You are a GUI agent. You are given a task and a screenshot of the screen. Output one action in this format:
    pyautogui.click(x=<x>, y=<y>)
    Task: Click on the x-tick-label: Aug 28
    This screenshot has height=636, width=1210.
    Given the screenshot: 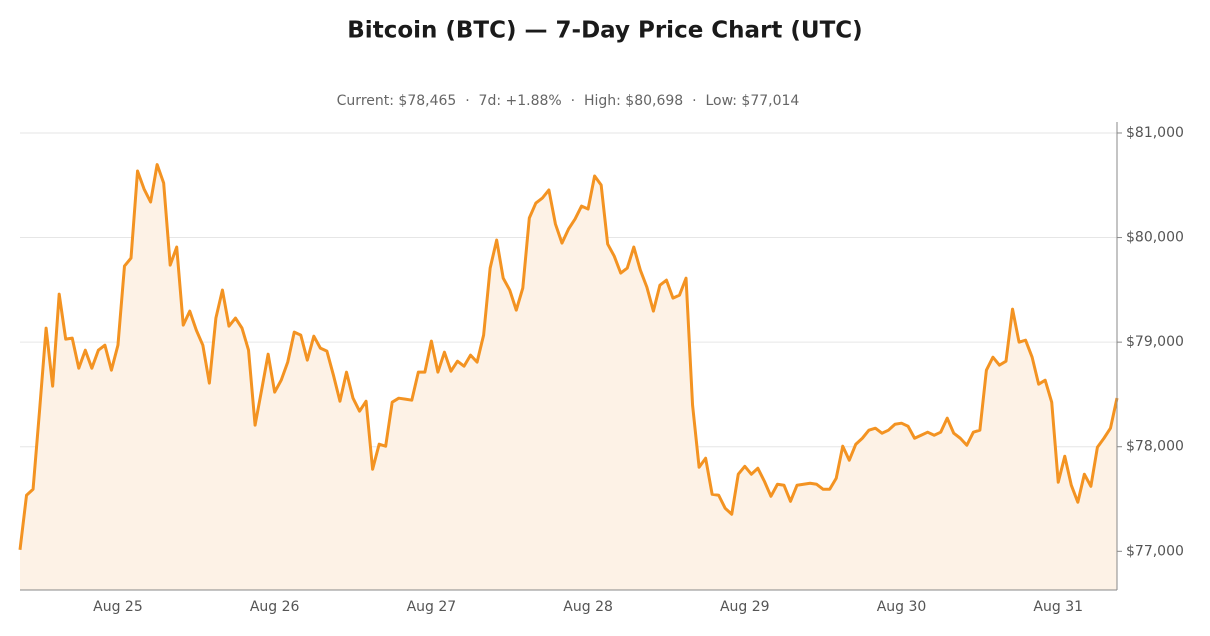 What is the action you would take?
    pyautogui.click(x=588, y=607)
    